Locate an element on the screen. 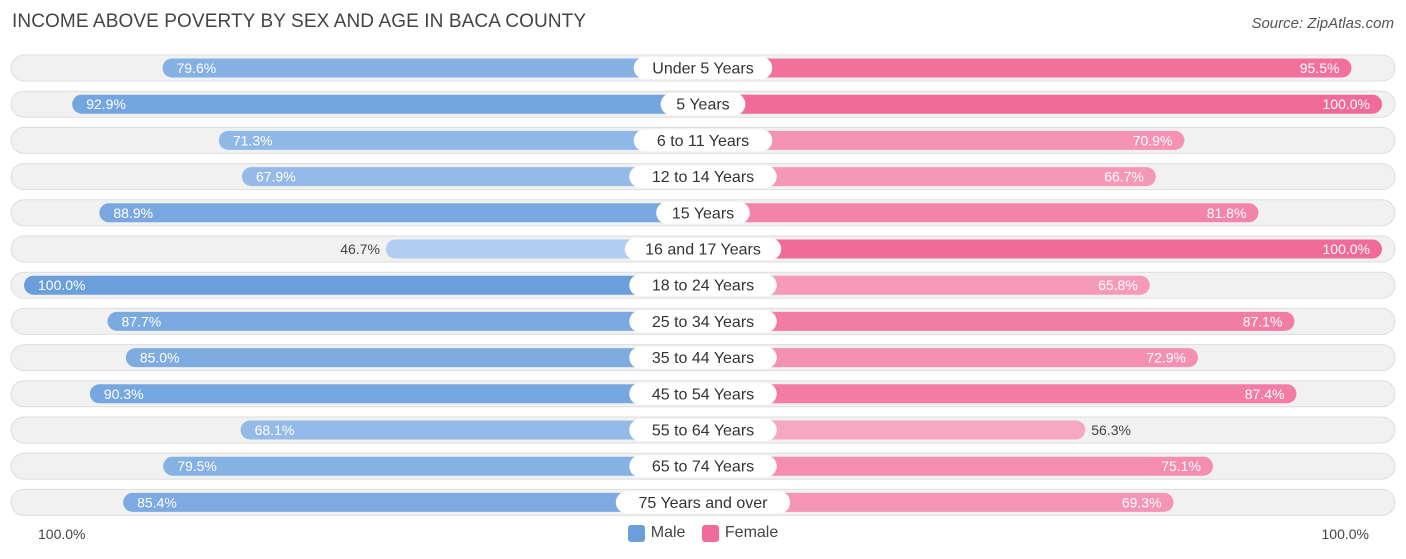  bar-male-value-label: 85.4% is located at coordinates (157, 502).